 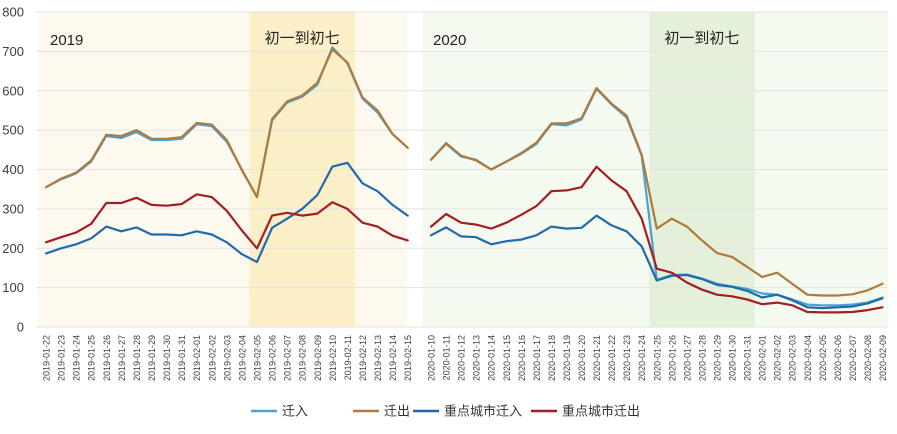 I want to click on x-tick-label: 2019-02-13, so click(x=378, y=358).